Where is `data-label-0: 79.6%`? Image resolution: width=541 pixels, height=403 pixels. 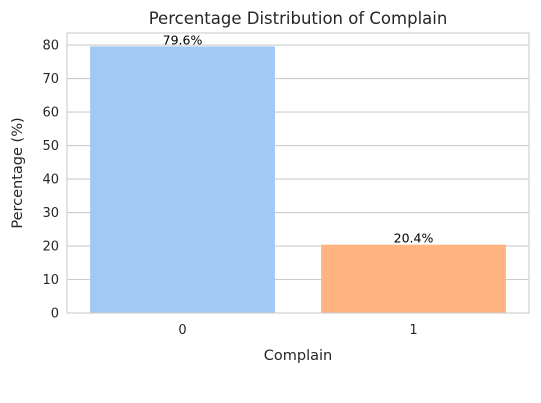 data-label-0: 79.6% is located at coordinates (183, 39).